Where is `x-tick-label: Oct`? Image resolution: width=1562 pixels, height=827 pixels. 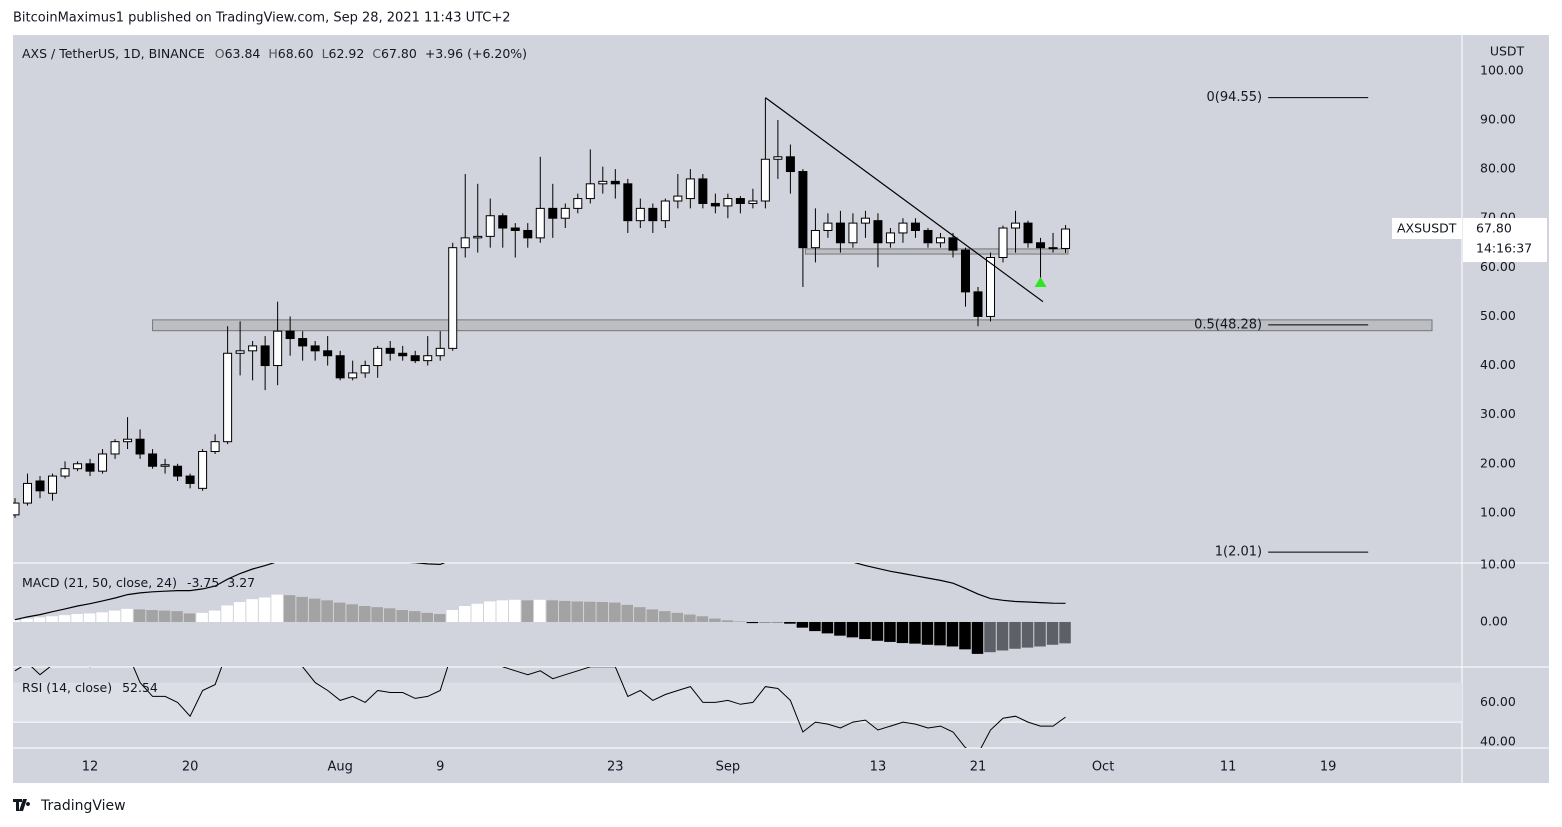
x-tick-label: Oct is located at coordinates (1103, 767).